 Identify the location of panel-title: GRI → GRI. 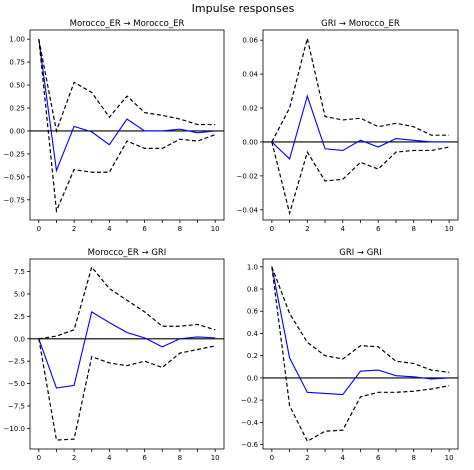
(360, 253).